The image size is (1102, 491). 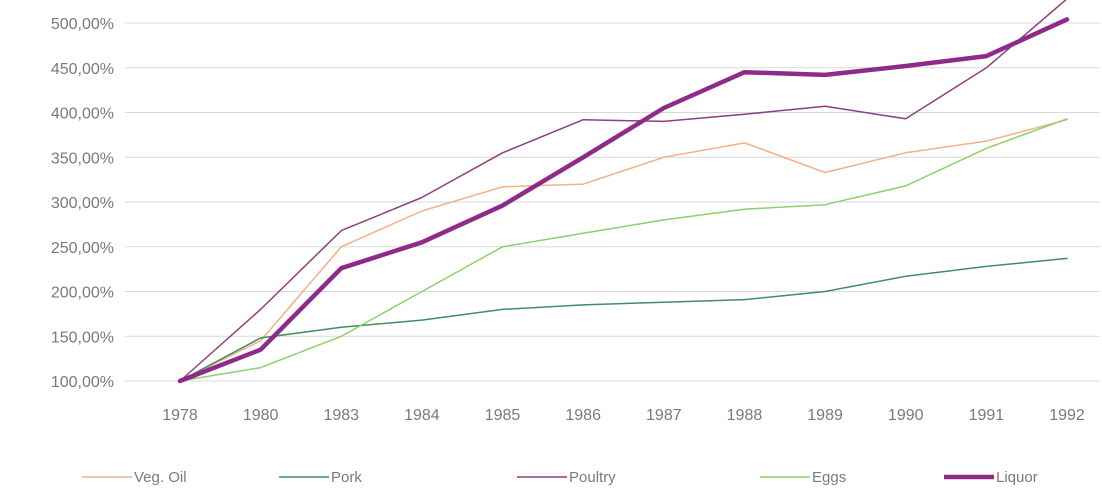 I want to click on legend-label: Pork, so click(x=346, y=477).